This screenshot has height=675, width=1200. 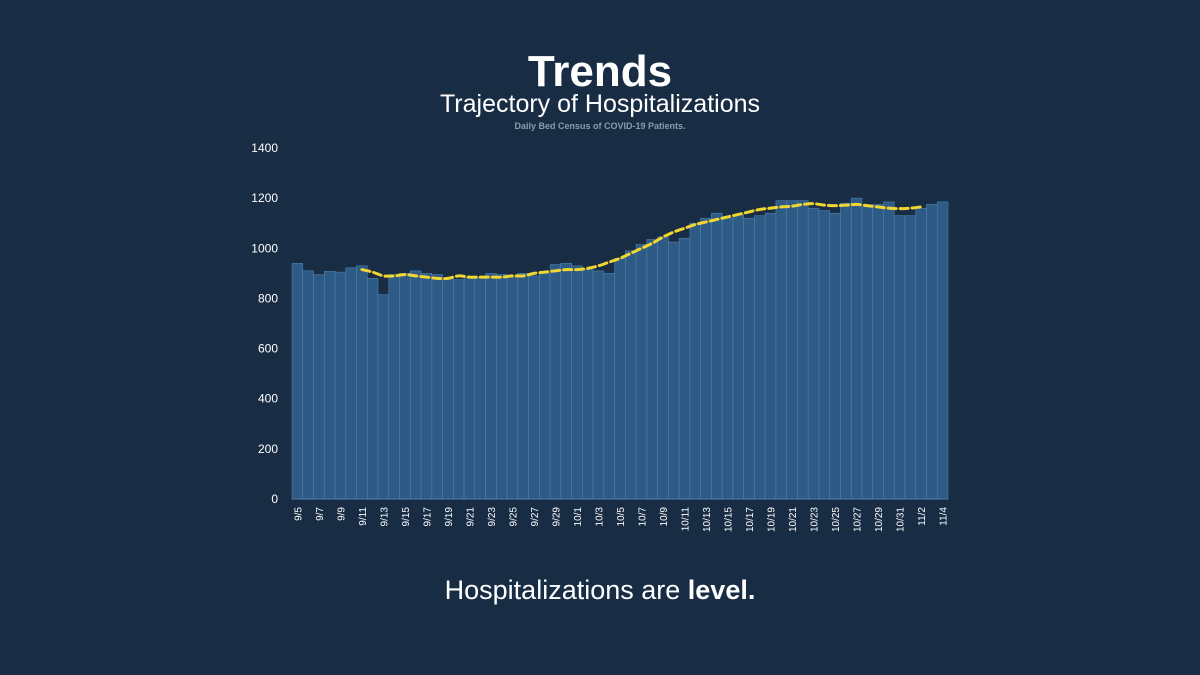 What do you see at coordinates (664, 517) in the screenshot?
I see `x-tick-label: 10/9` at bounding box center [664, 517].